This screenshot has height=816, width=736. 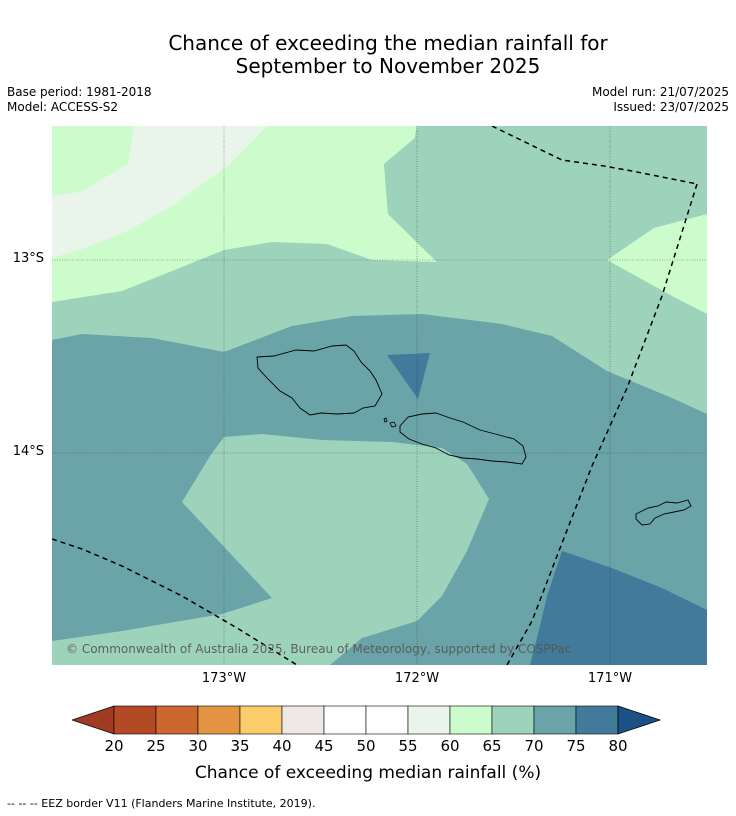 What do you see at coordinates (79, 92) in the screenshot?
I see `base-period-text: Base period: 1981-2018` at bounding box center [79, 92].